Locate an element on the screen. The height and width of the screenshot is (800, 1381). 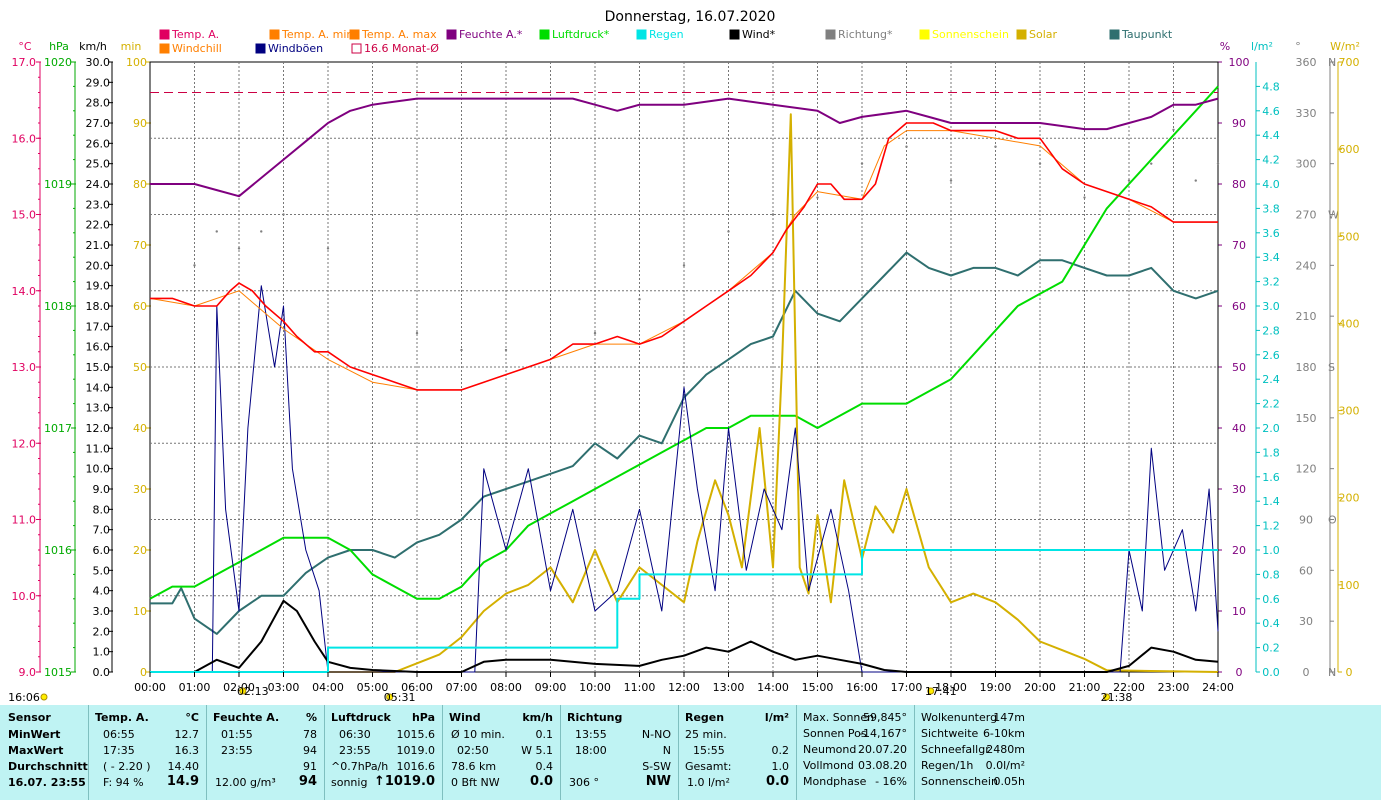
rain-now-value: 0.0 is located at coordinates (777, 781).